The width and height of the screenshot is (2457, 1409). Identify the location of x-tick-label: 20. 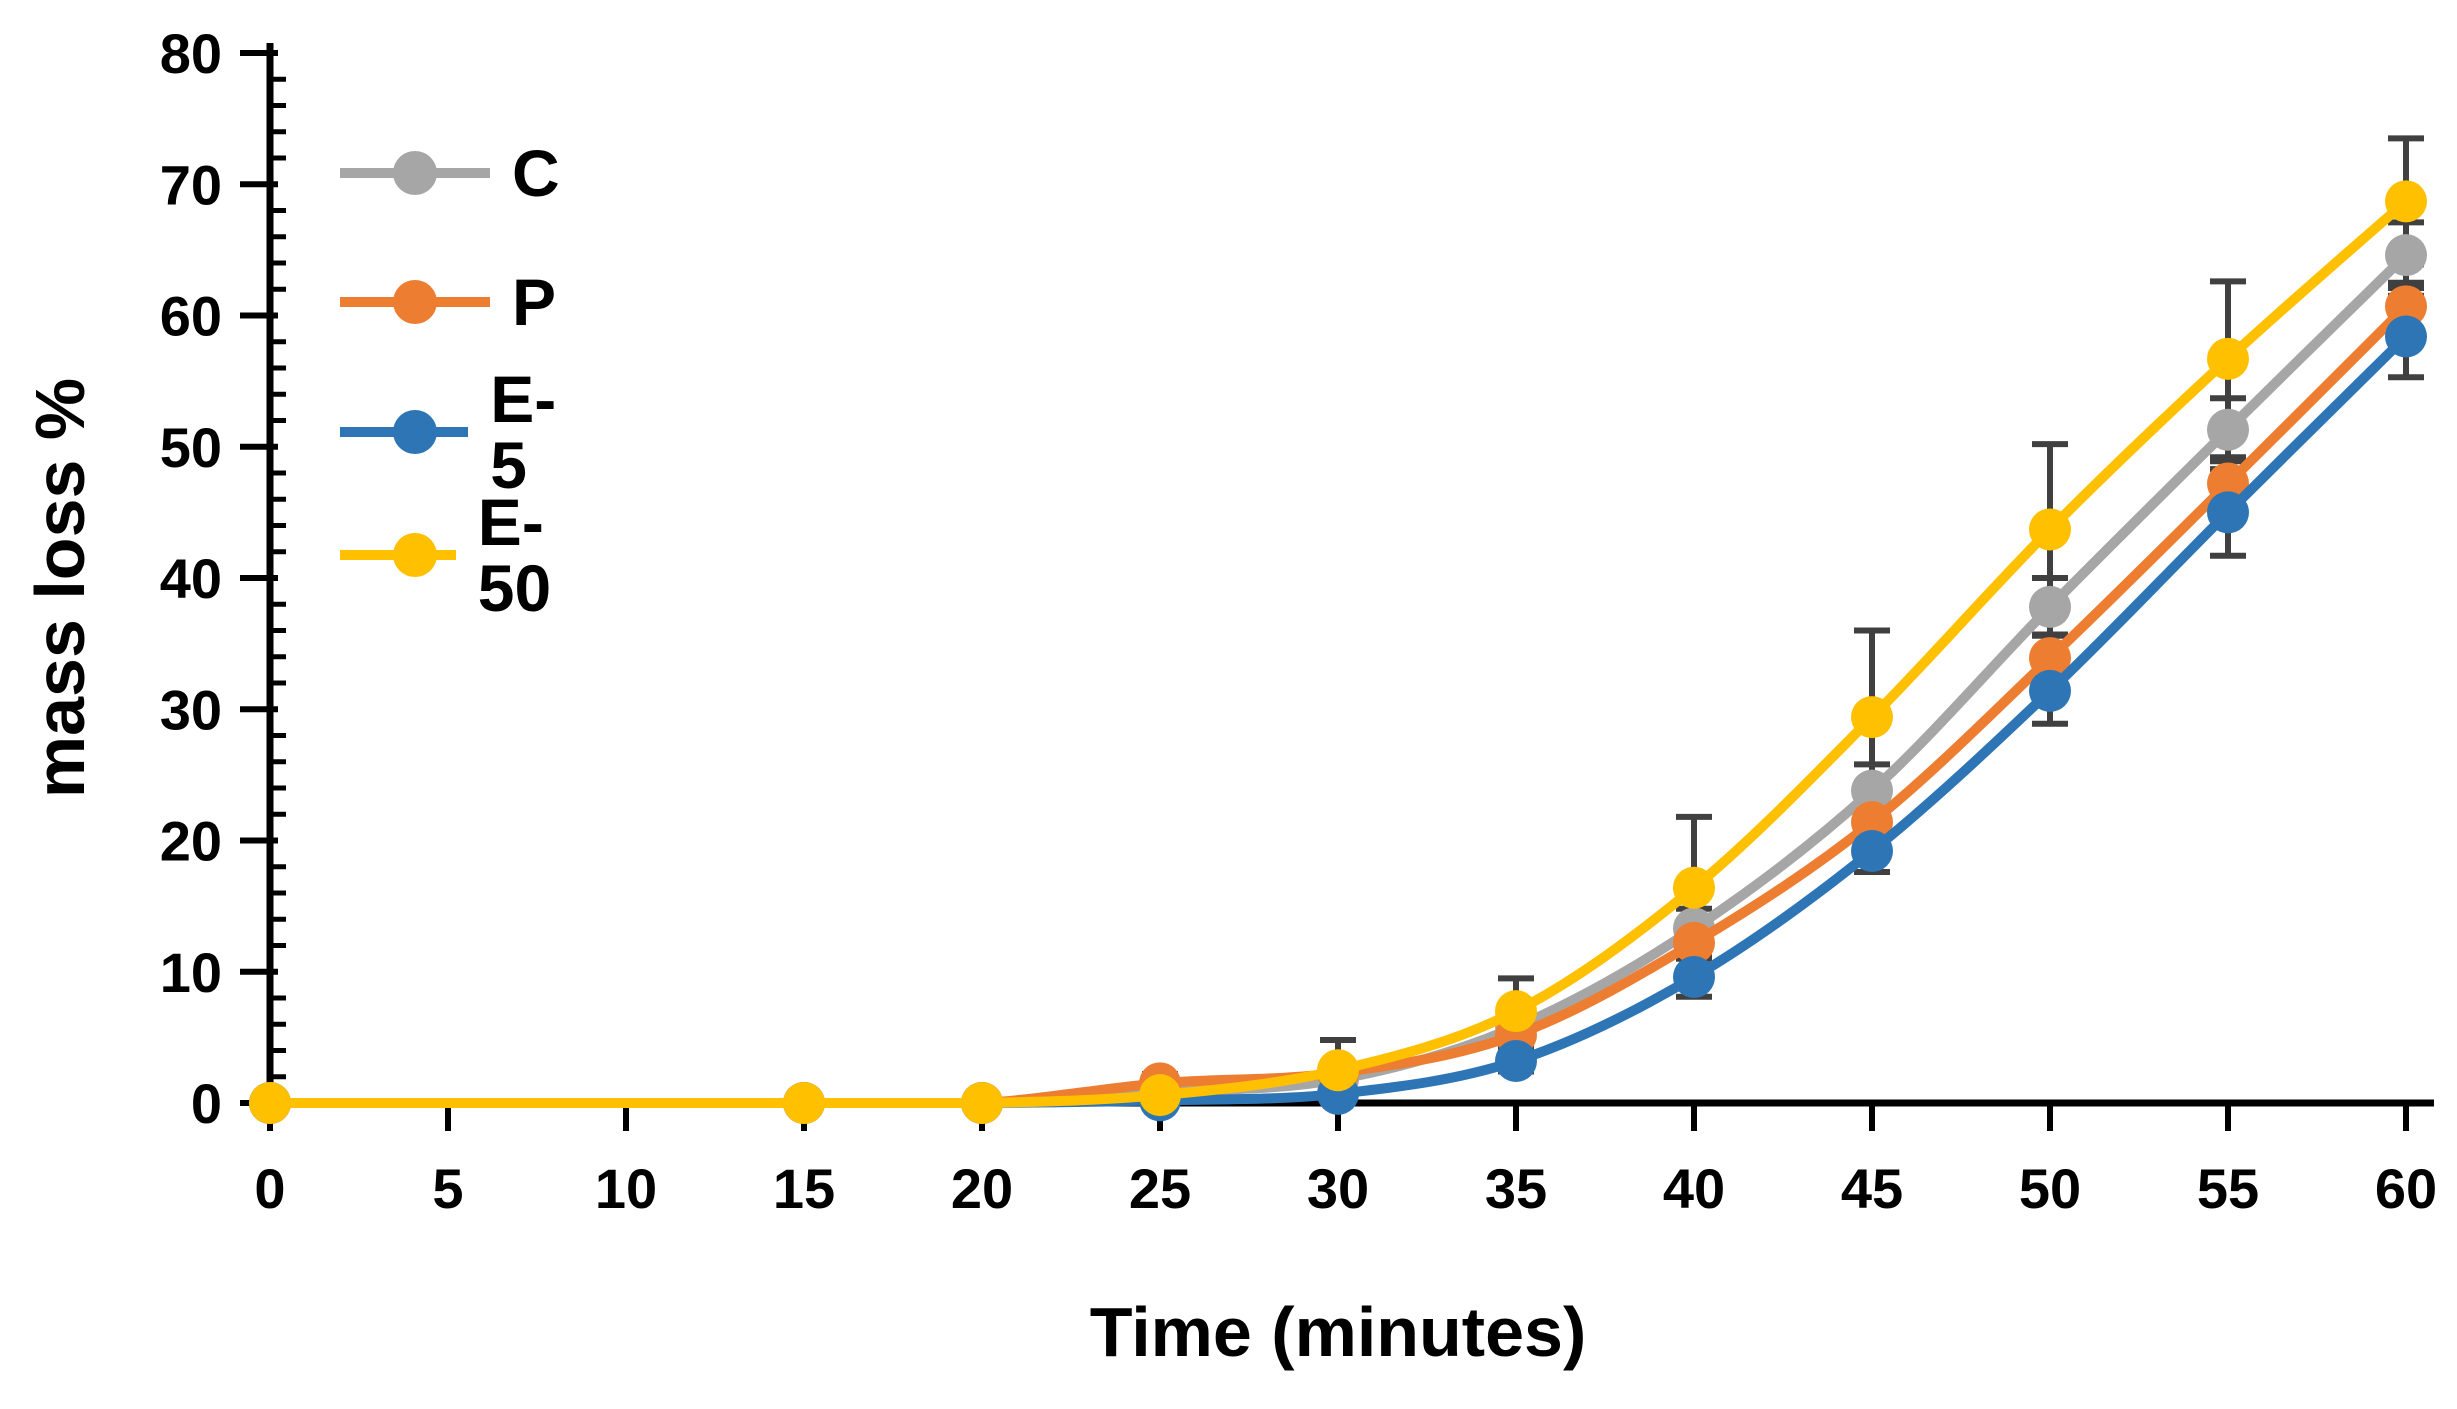
(982, 1188).